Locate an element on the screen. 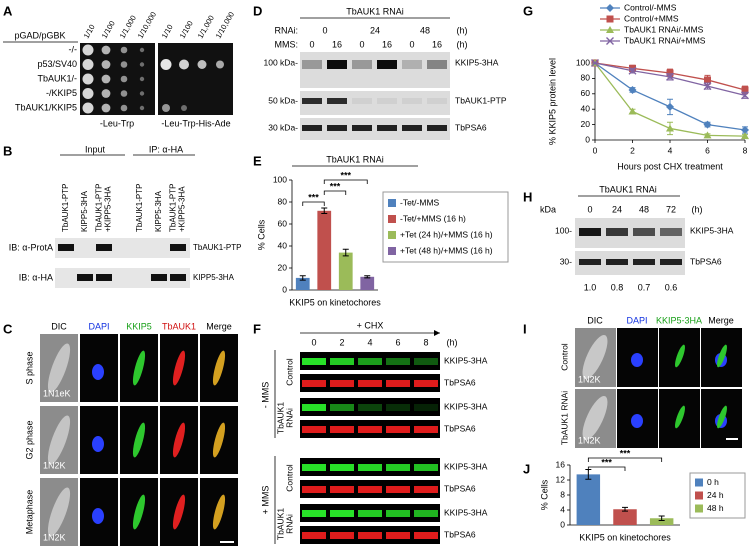 This screenshot has height=548, width=756. legend-label: +Tet (24 h)/+MMS (16 h) is located at coordinates (446, 234).